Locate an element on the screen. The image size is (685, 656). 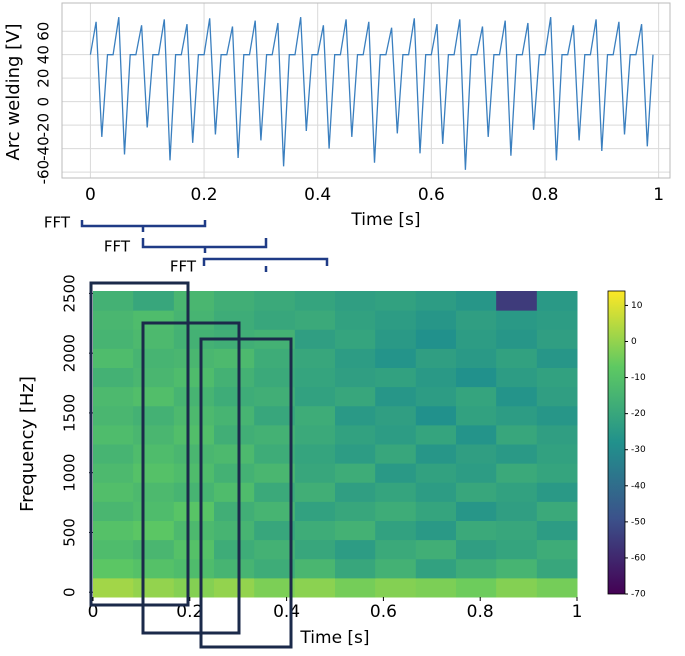
fft-brackets: FFT FFT FFT is located at coordinates (186, 245).